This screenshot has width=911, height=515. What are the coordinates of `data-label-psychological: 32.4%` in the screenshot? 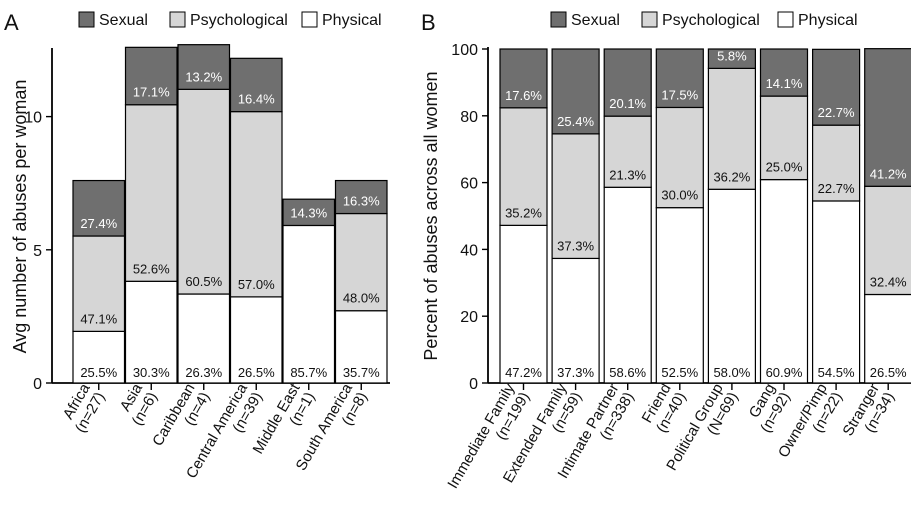 It's located at (888, 281).